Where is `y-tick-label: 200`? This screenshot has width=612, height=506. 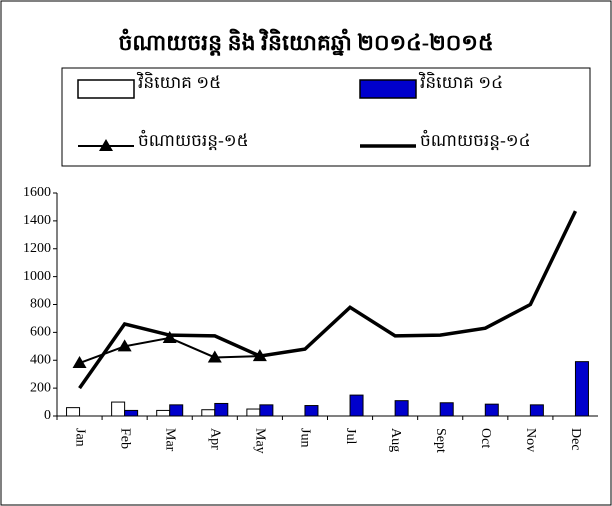
y-tick-label: 200 is located at coordinates (40, 387).